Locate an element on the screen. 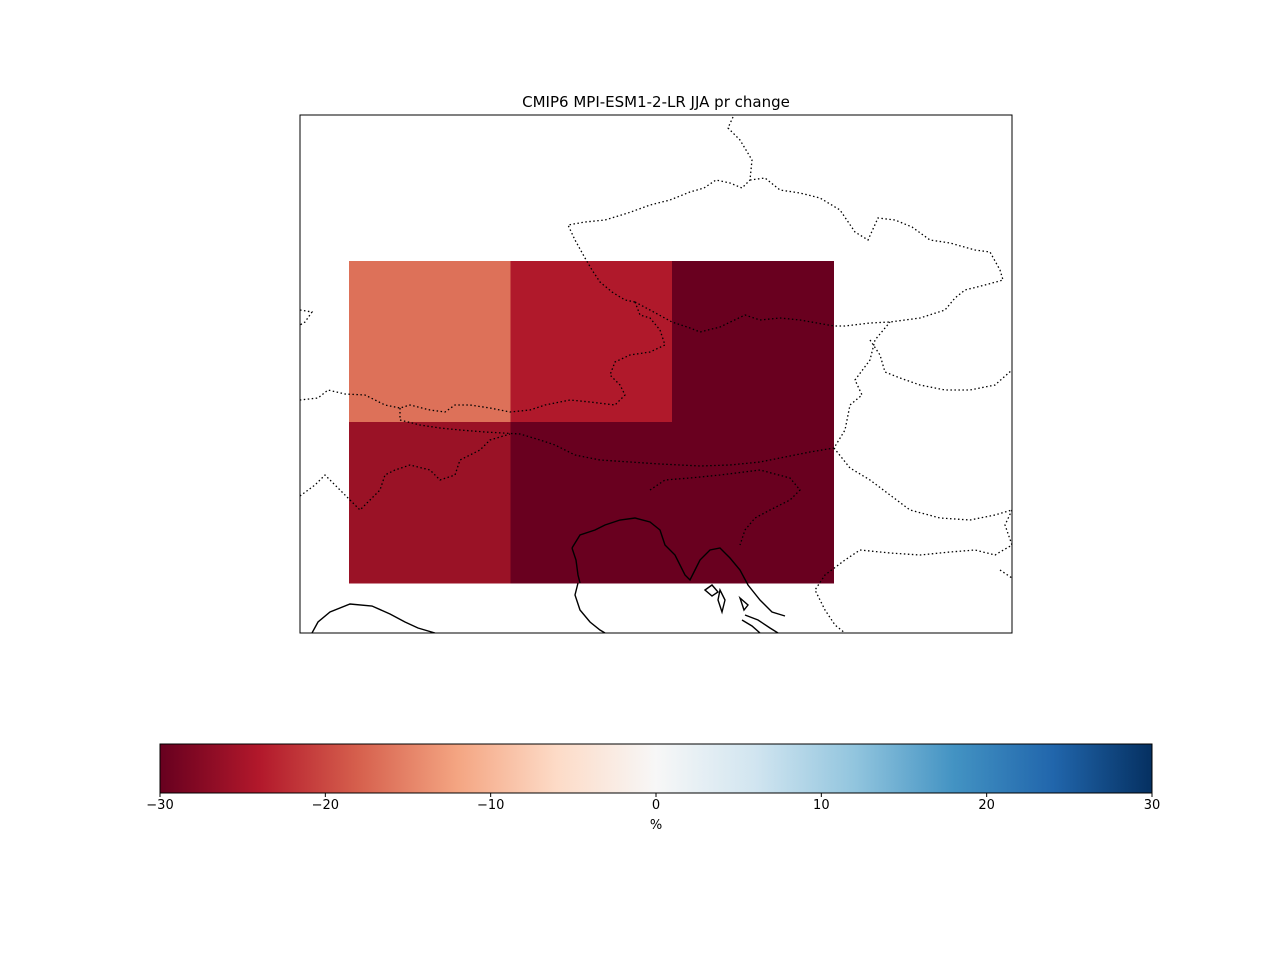  grid-cell-r1-c2 is located at coordinates (753, 503).